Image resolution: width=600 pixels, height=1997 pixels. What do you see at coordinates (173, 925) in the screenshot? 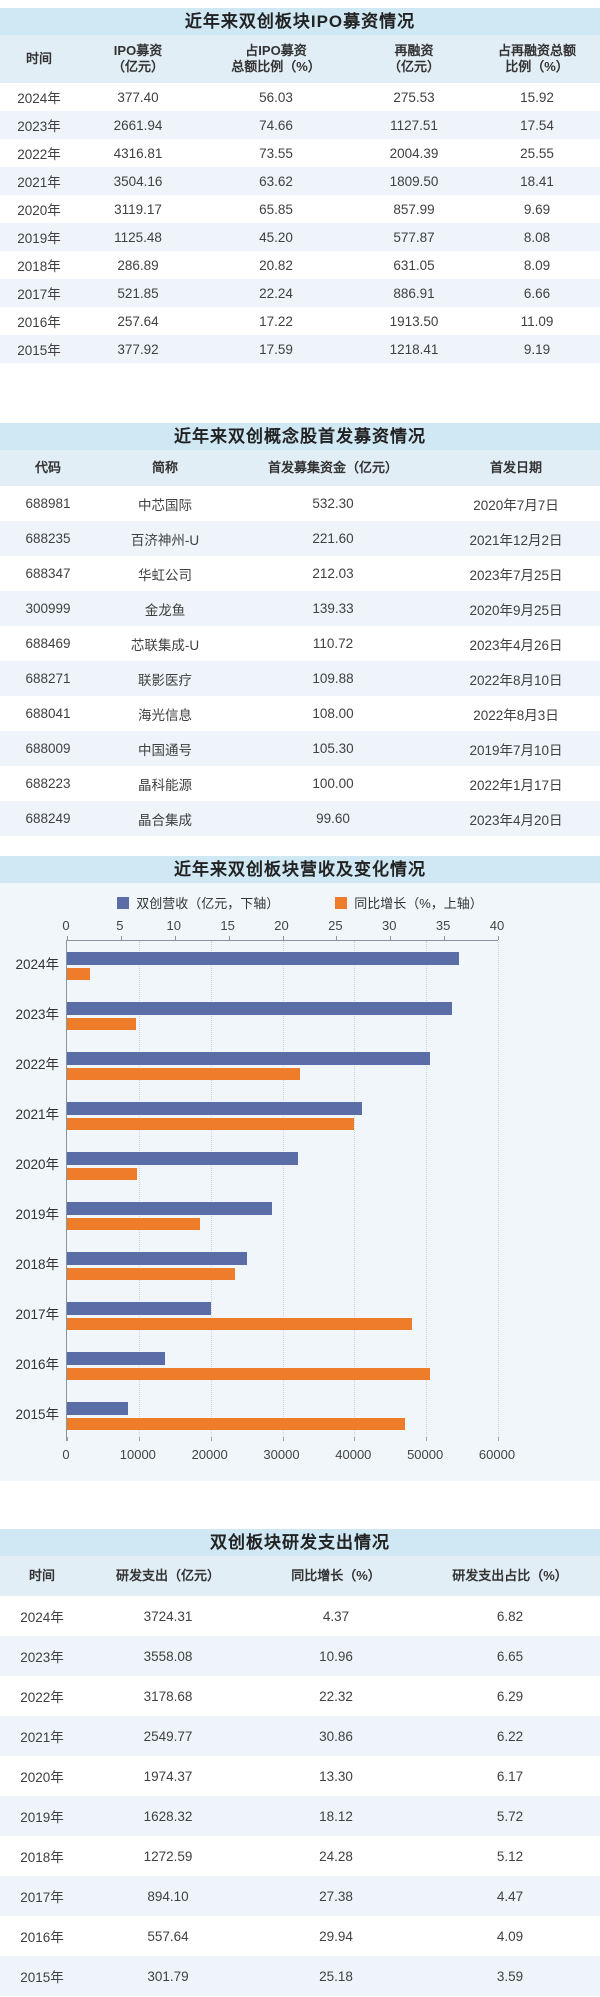
I see `top-axis-tick-label: 10` at bounding box center [173, 925].